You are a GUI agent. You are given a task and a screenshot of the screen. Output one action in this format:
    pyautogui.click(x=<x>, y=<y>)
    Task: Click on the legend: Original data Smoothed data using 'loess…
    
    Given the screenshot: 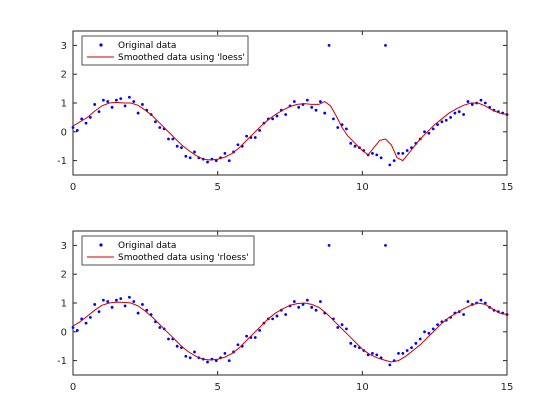 What is the action you would take?
    pyautogui.click(x=165, y=50)
    